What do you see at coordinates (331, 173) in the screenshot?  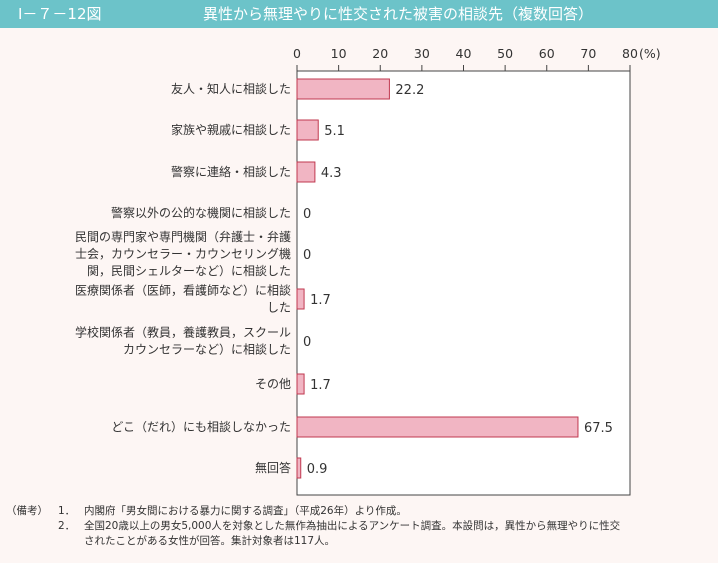 I see `value-label: 4.3` at bounding box center [331, 173].